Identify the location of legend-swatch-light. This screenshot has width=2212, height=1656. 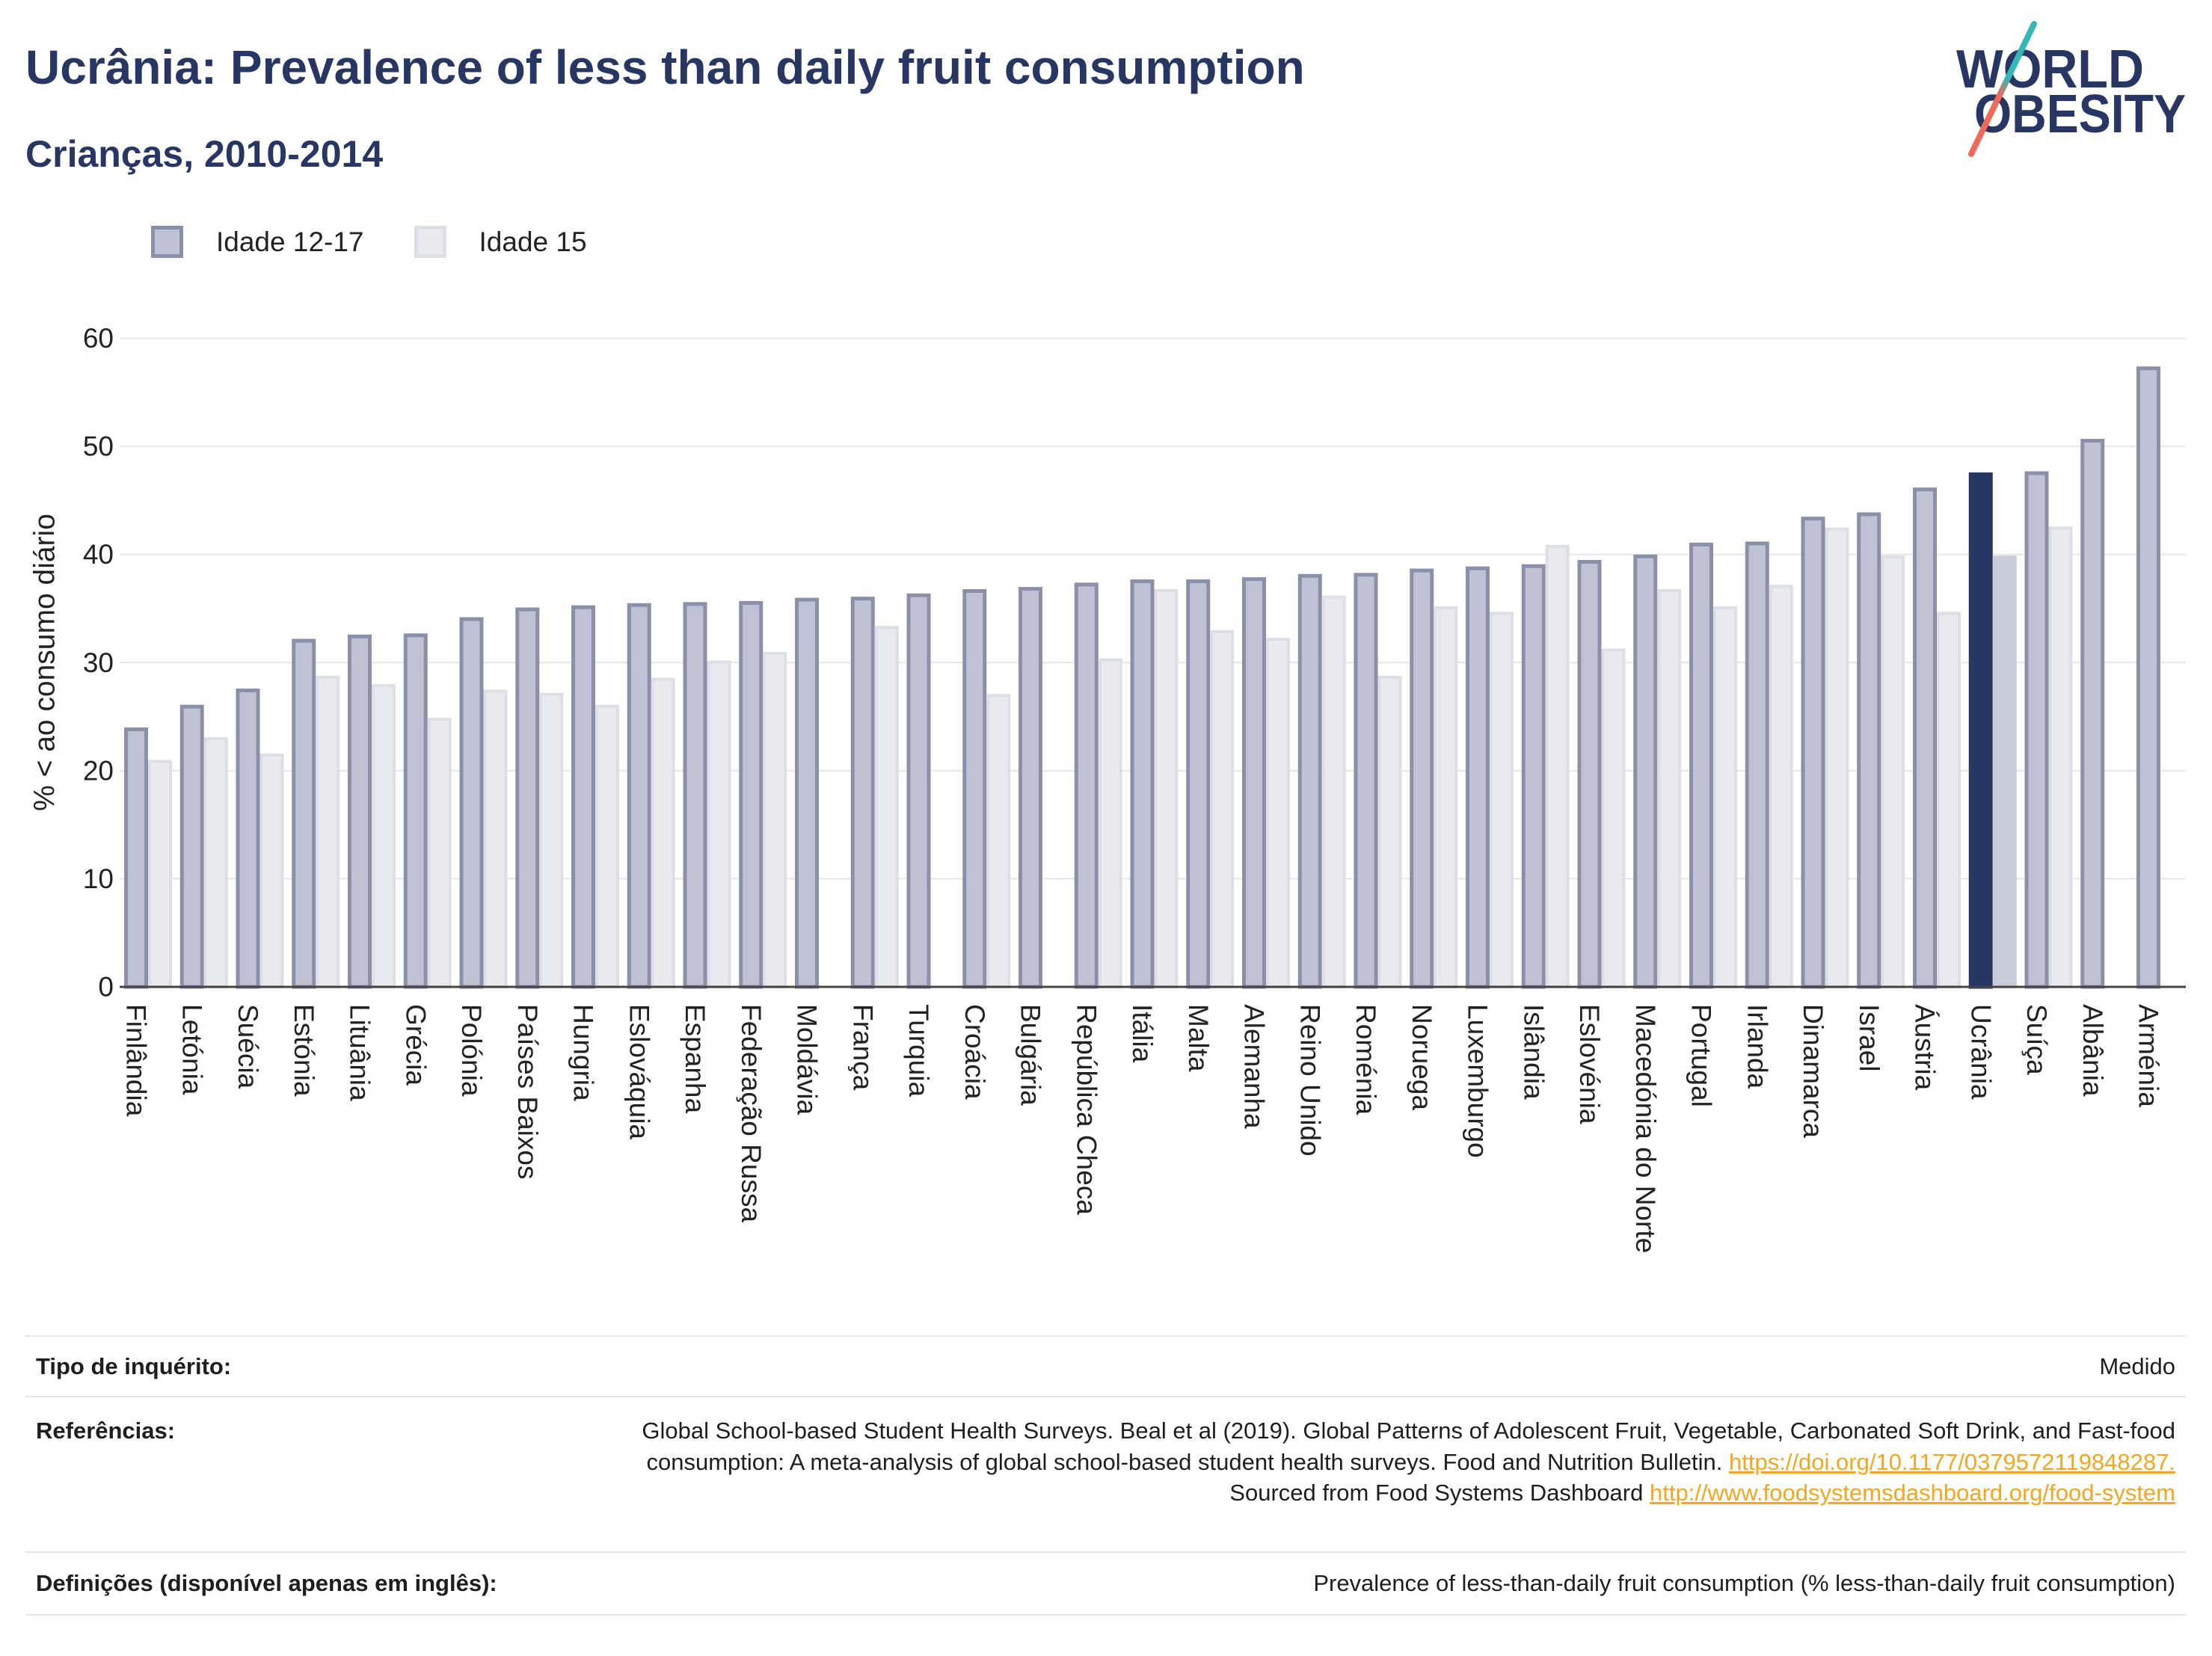
(430, 242).